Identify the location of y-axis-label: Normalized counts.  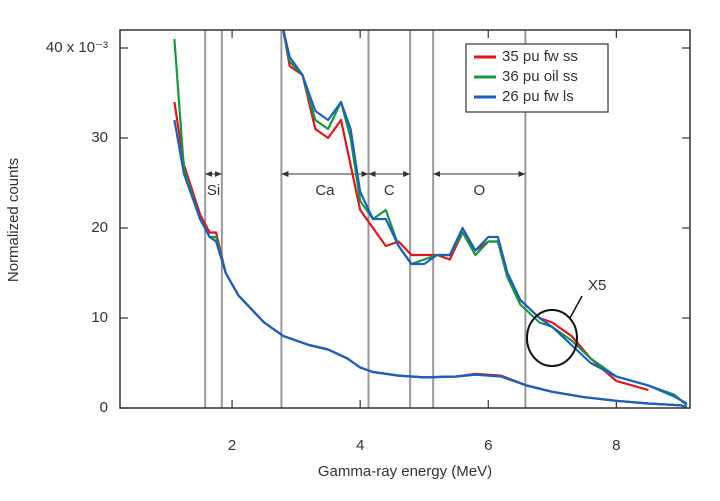
(13, 220).